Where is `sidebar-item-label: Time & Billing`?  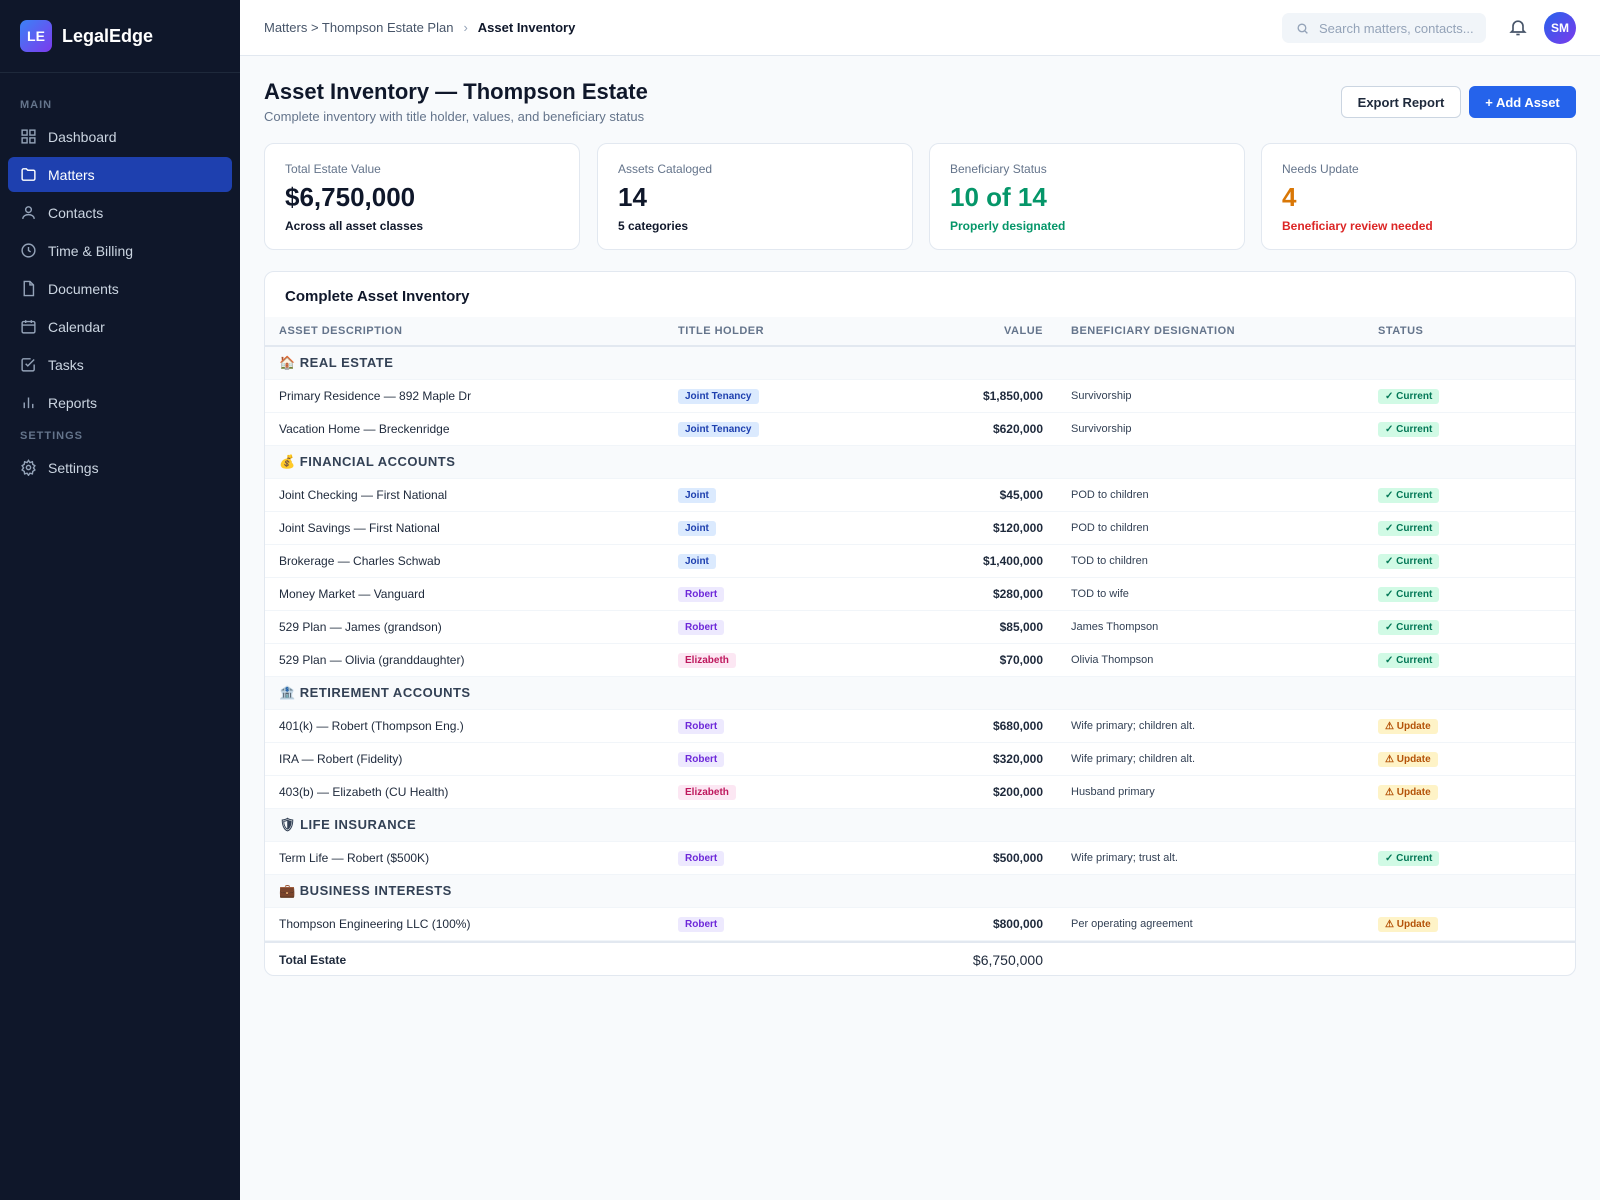 sidebar-item-label: Time & Billing is located at coordinates (91, 250).